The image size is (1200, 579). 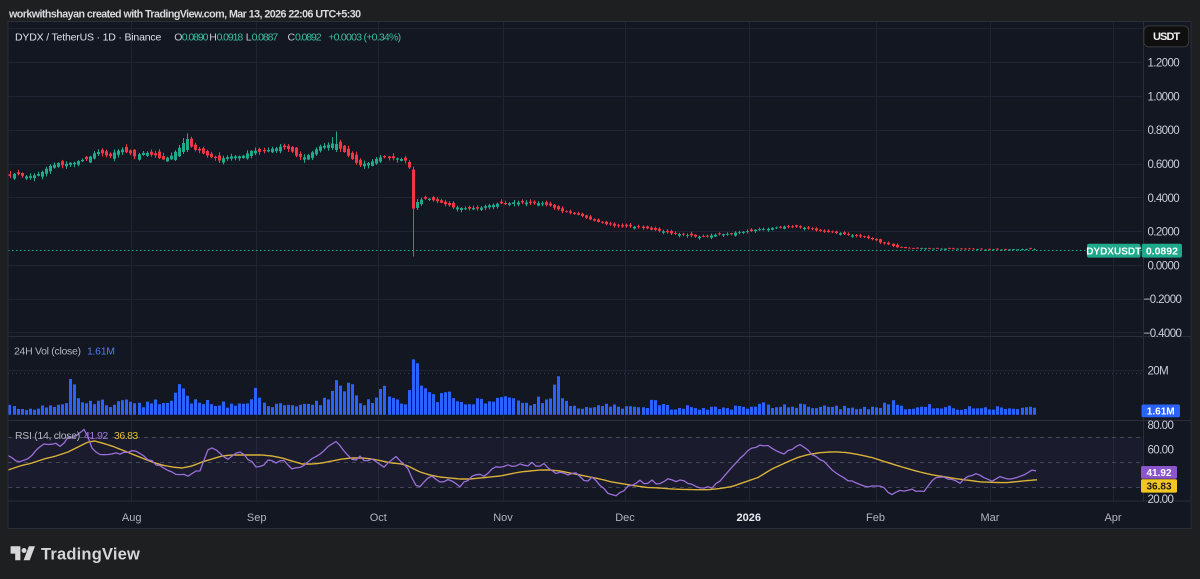 What do you see at coordinates (364, 37) in the screenshot?
I see `svg-text: +0.0003 (+0.34%)` at bounding box center [364, 37].